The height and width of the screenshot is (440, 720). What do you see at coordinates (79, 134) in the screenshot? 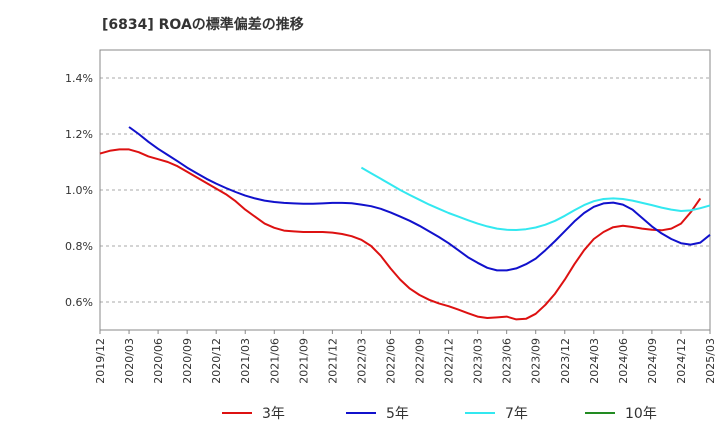
I see `y-tick-label: 1.2%` at bounding box center [79, 134].